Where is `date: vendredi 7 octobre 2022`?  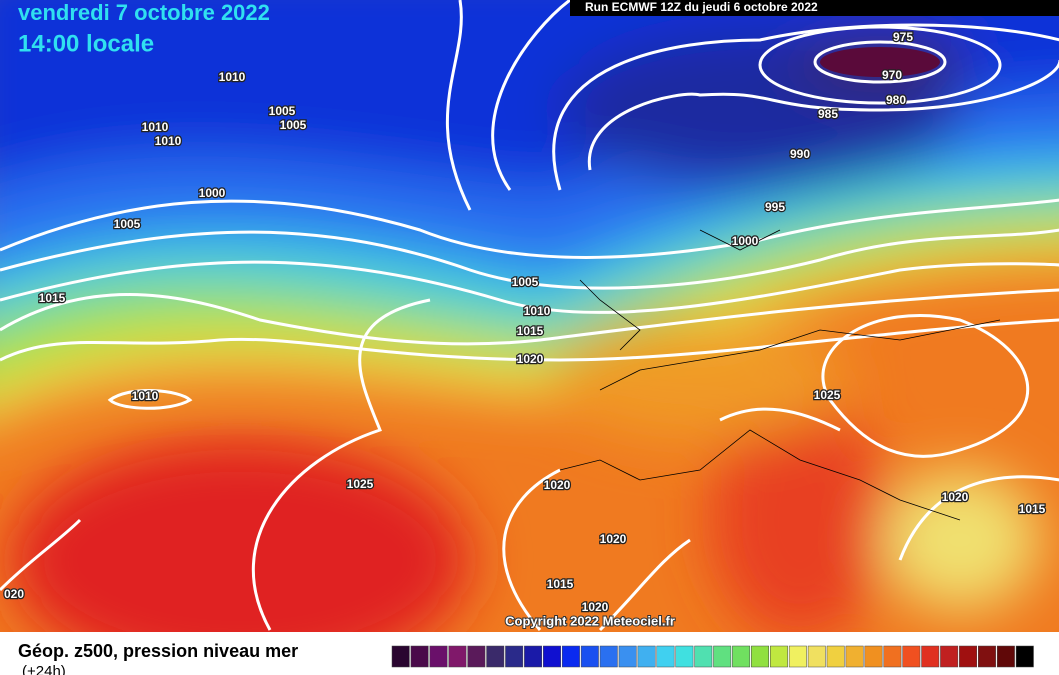
date: vendredi 7 octobre 2022 is located at coordinates (144, 12).